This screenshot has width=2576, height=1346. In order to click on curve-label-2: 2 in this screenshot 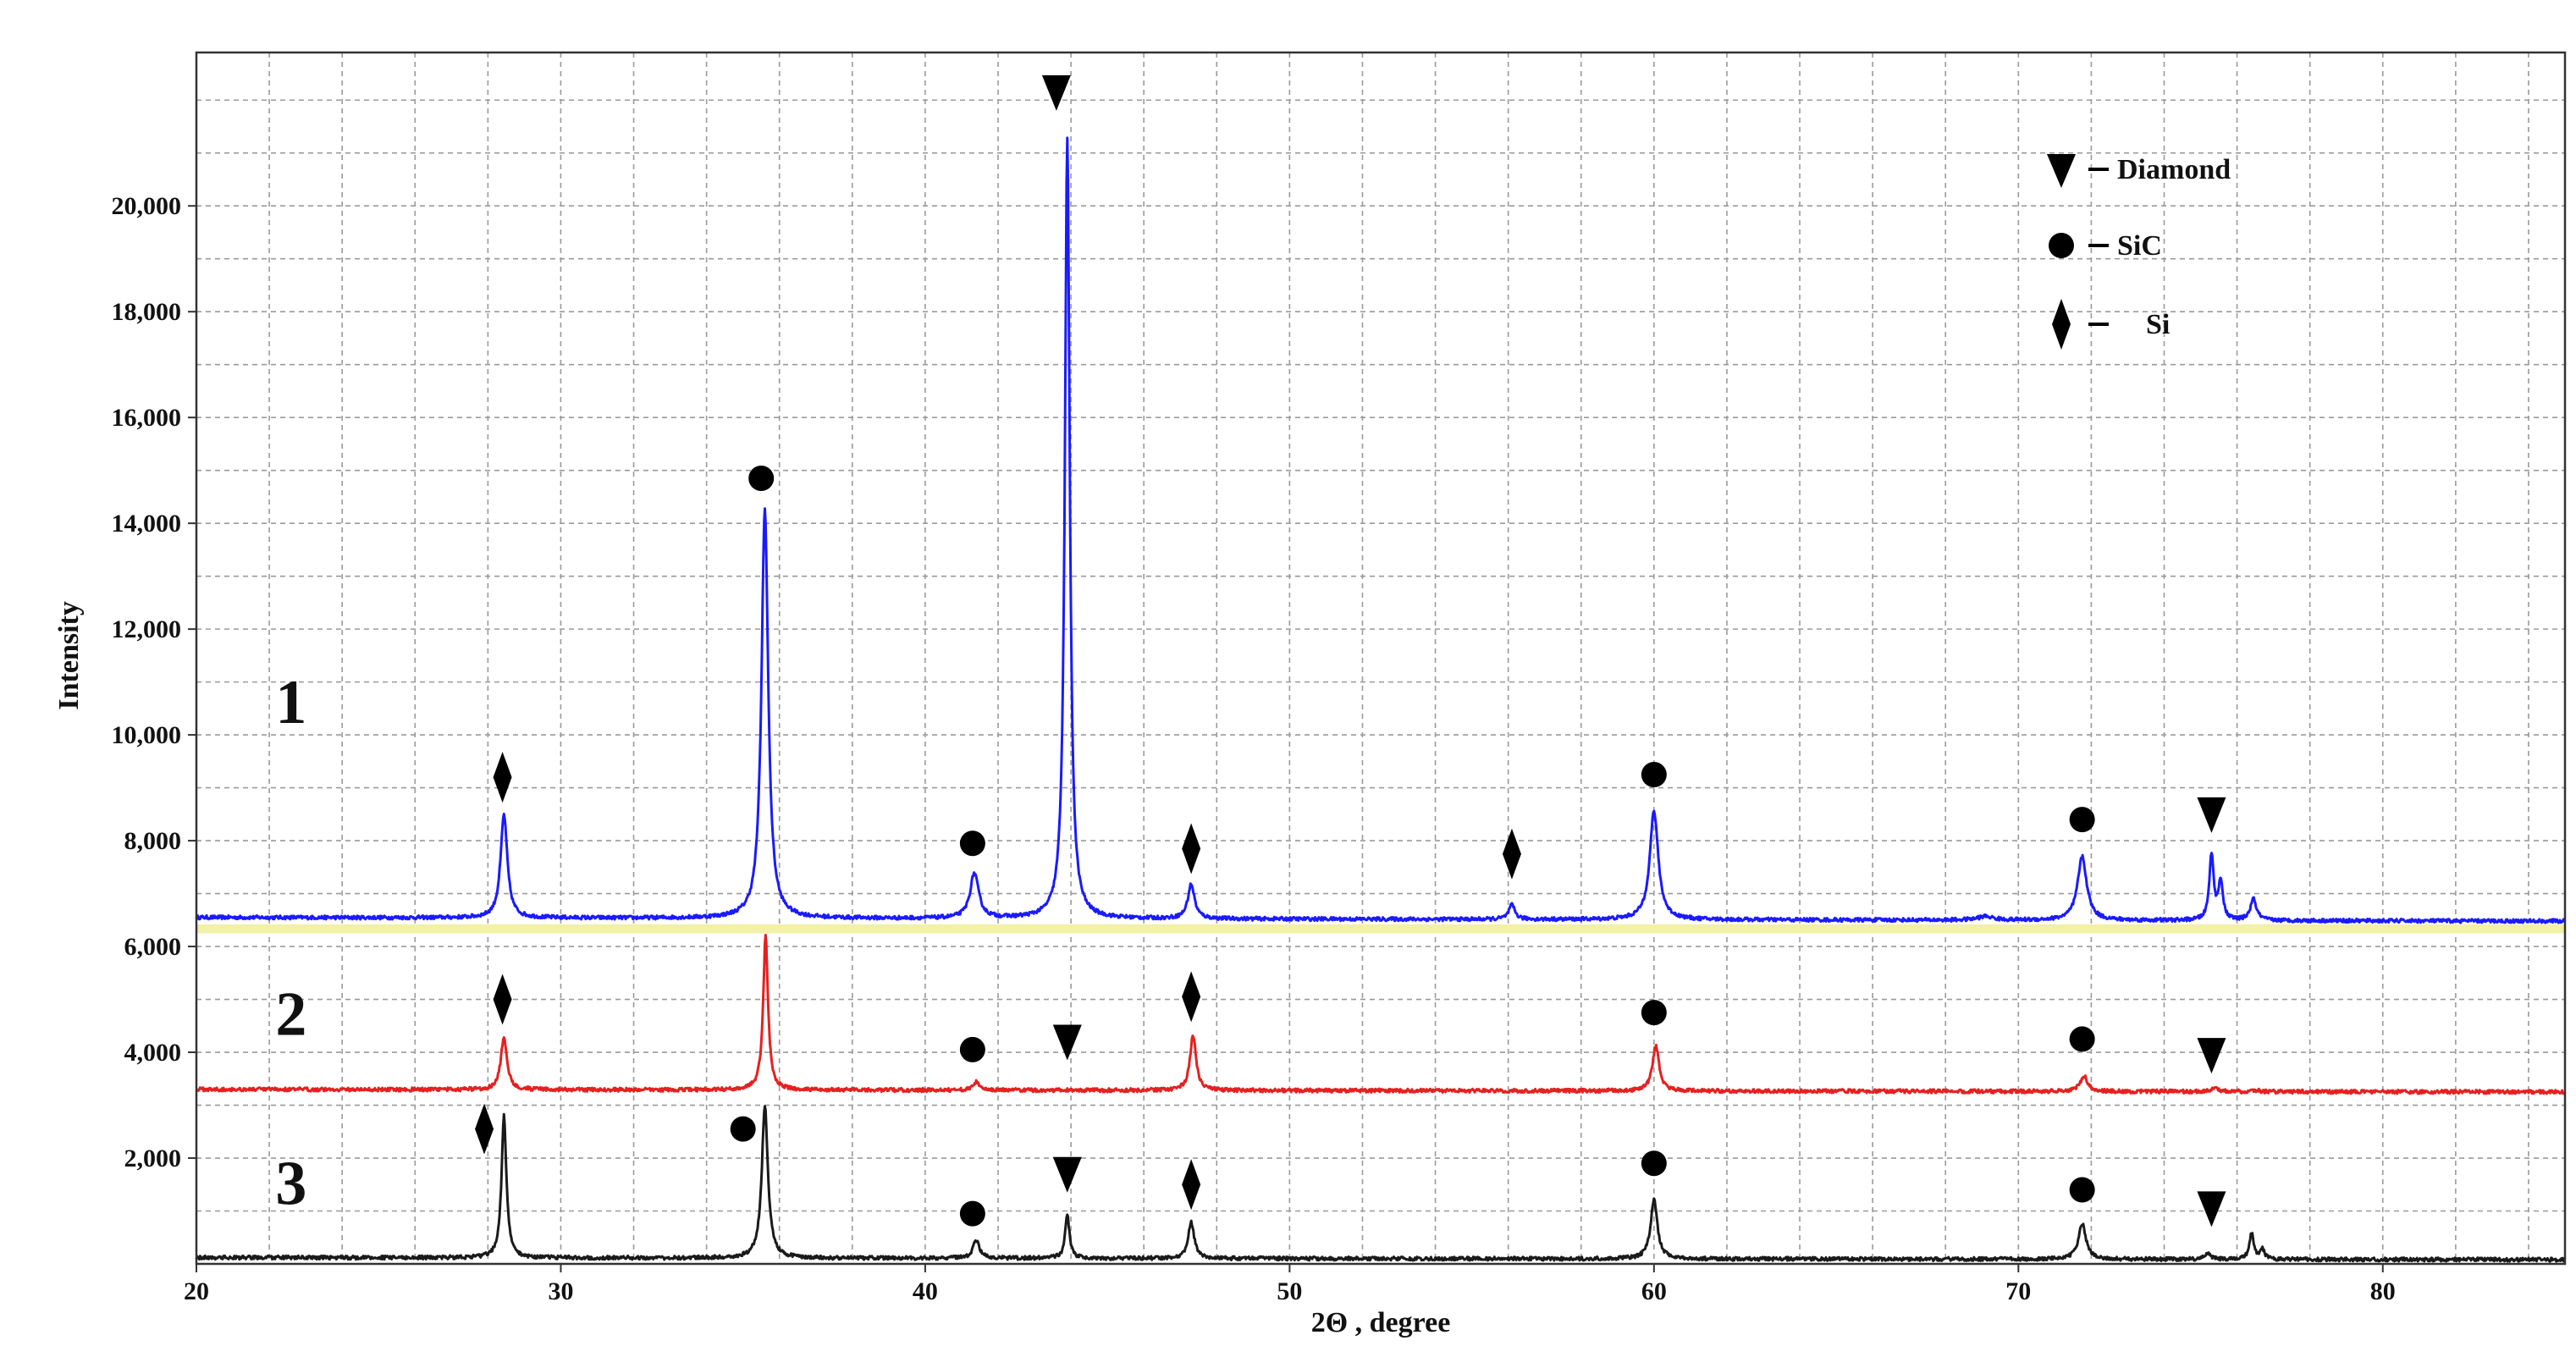, I will do `click(290, 1015)`.